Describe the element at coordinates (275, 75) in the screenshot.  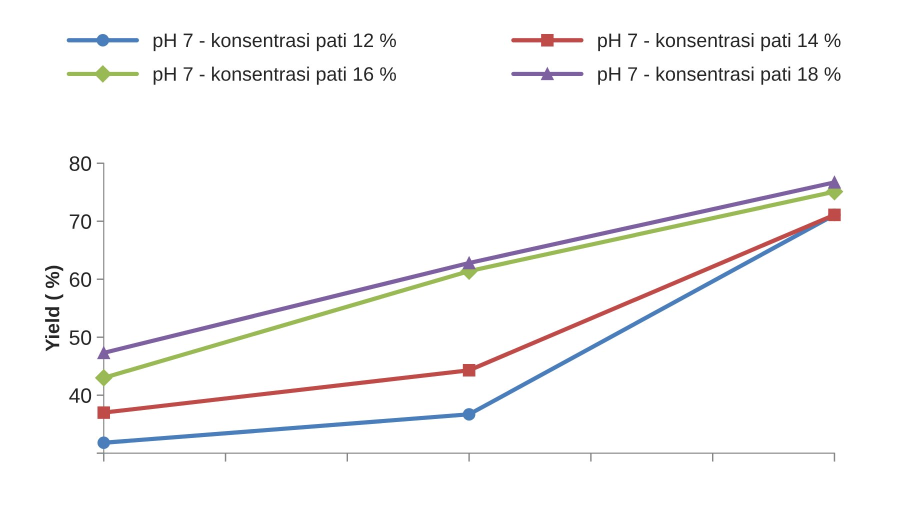
I see `legend-label: pH 7 - konsentrasi pati 16 %` at that location.